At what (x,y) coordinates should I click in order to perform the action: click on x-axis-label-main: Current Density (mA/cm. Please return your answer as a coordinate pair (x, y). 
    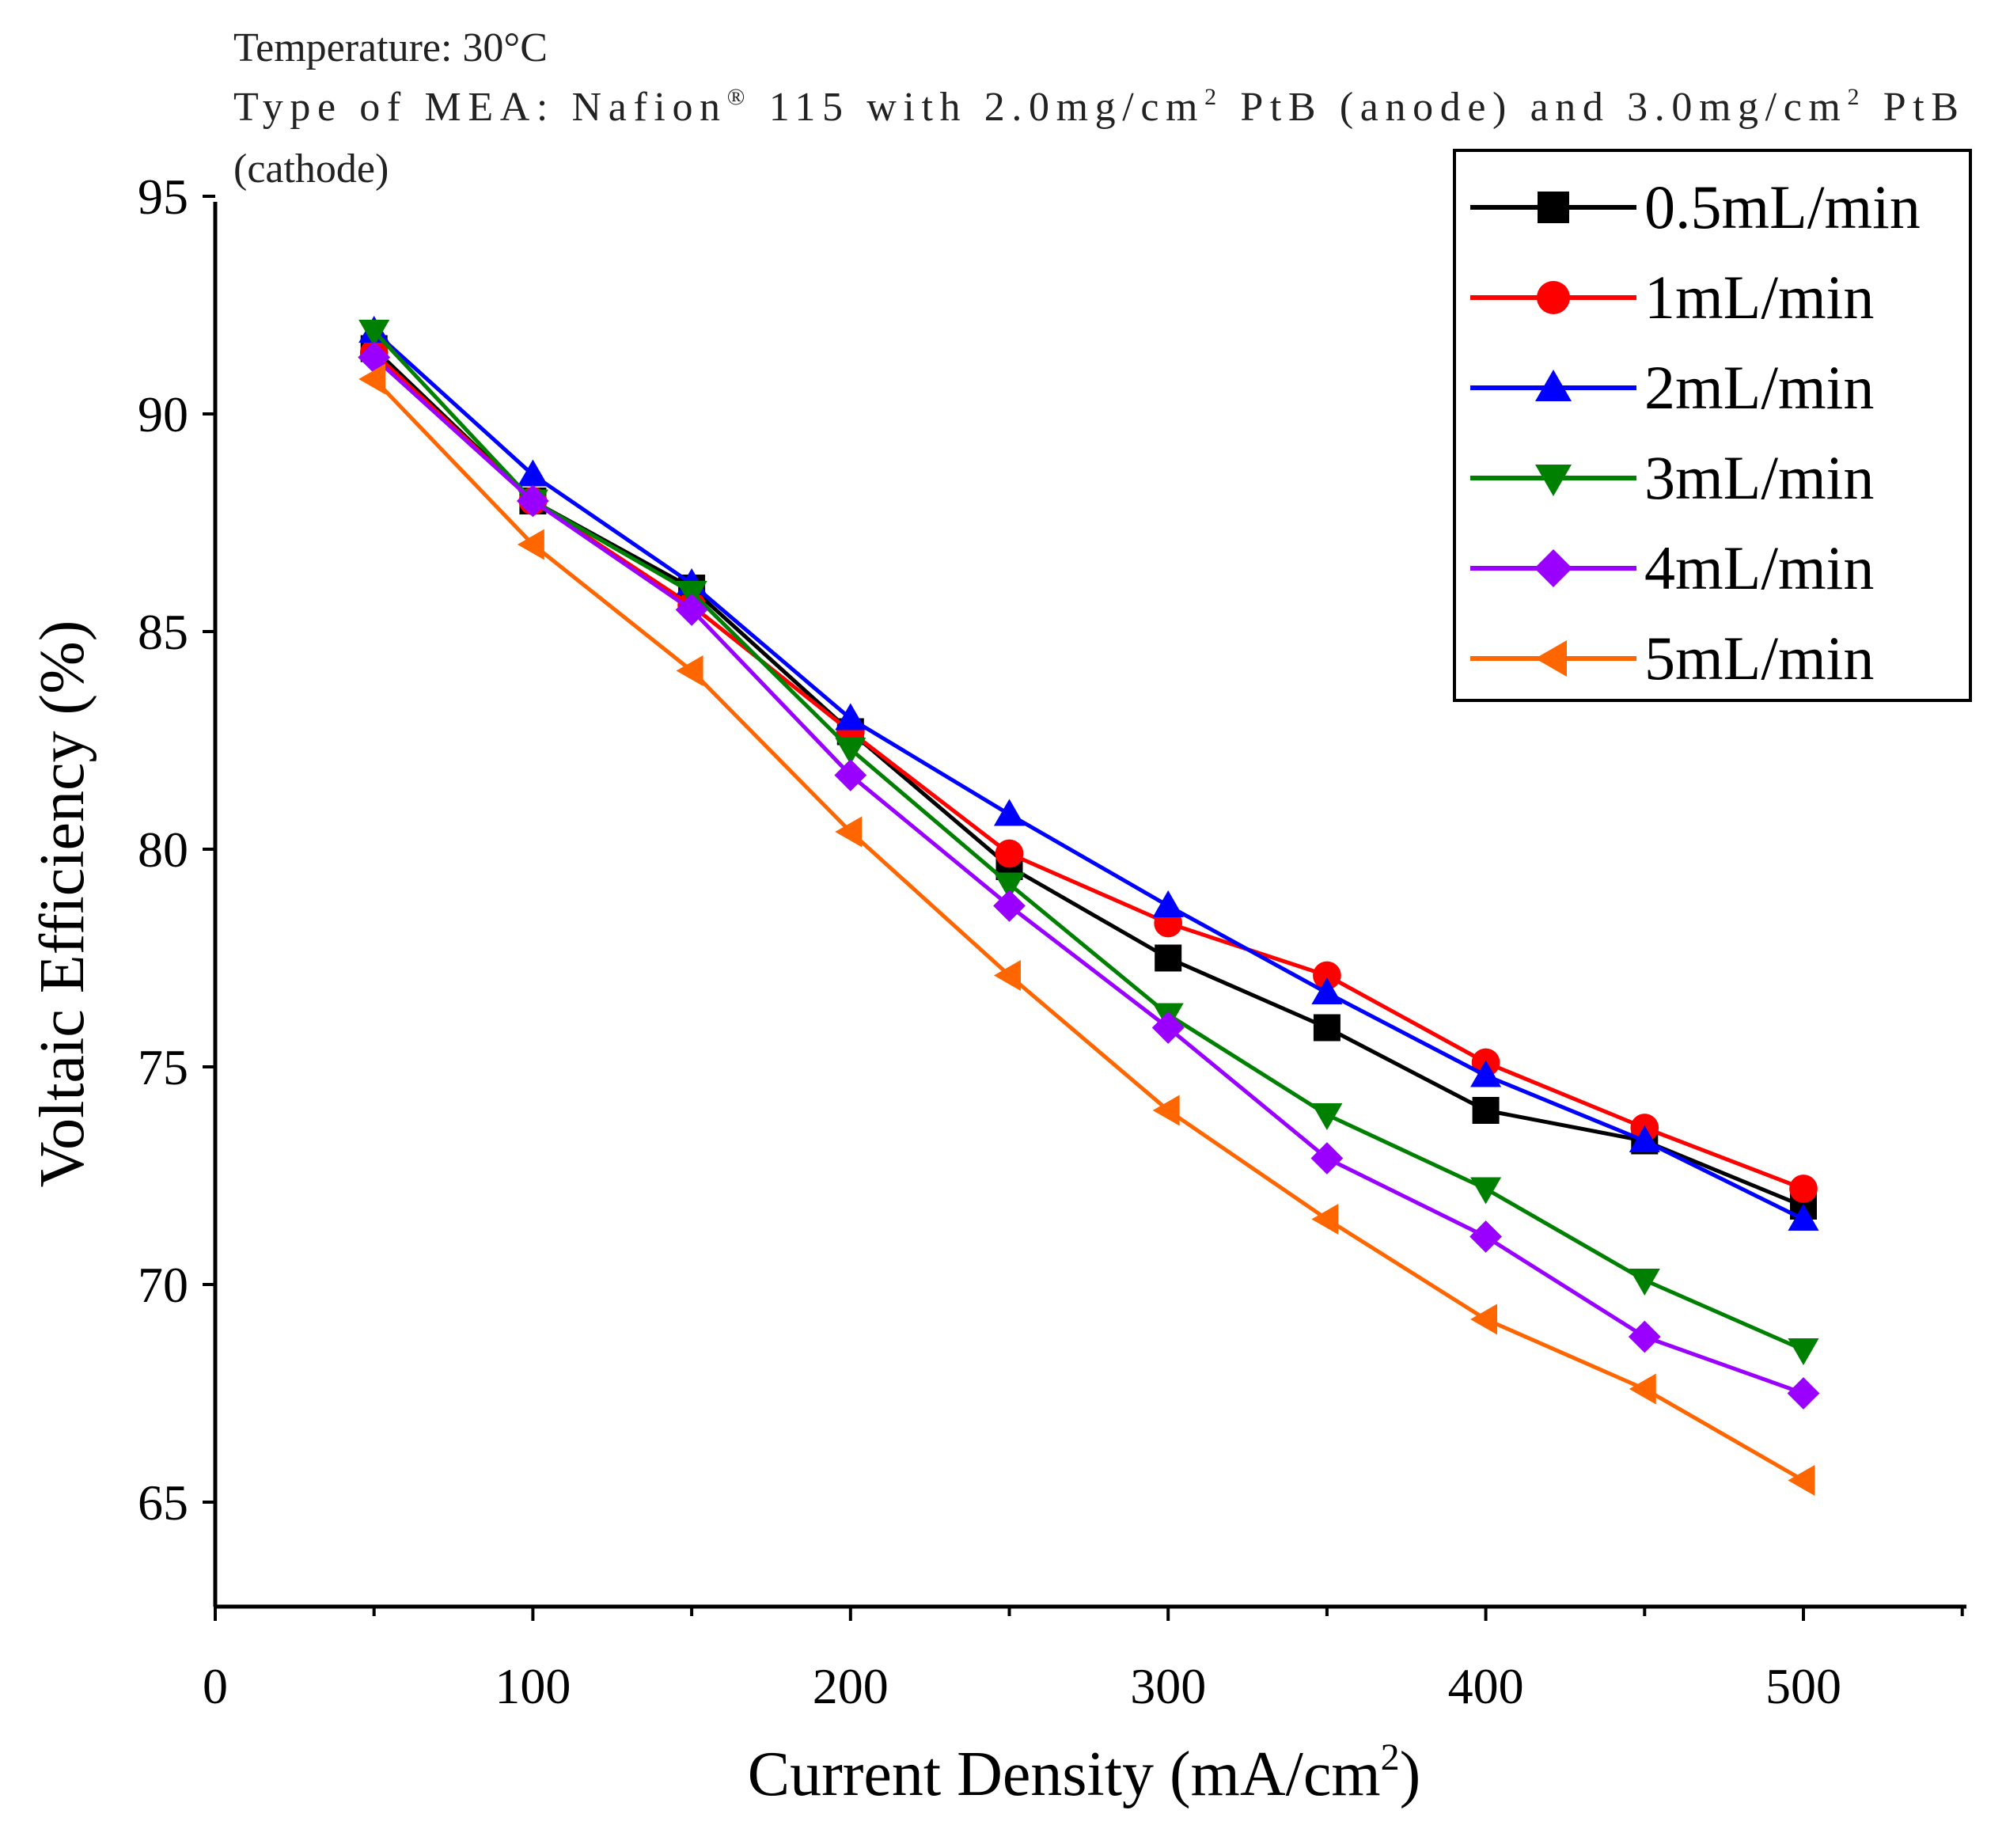
    Looking at the image, I should click on (1064, 1774).